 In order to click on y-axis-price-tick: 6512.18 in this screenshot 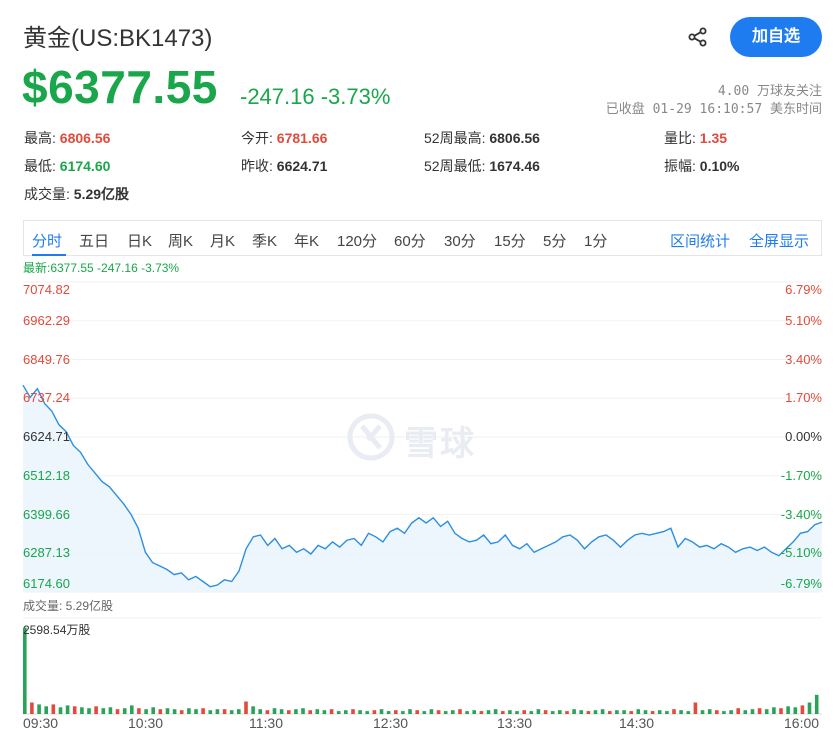, I will do `click(46, 475)`.